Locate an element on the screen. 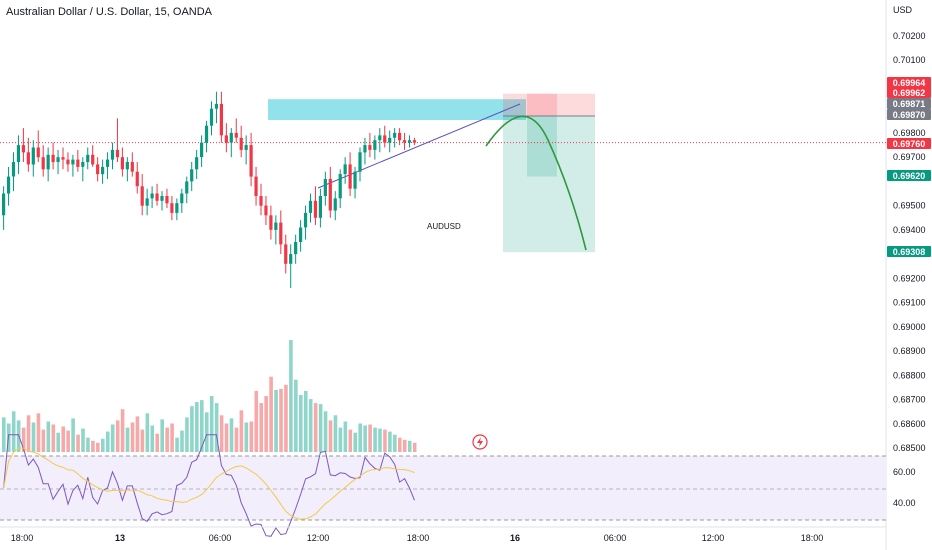  symbol-annotation: AUDUSD is located at coordinates (444, 226).